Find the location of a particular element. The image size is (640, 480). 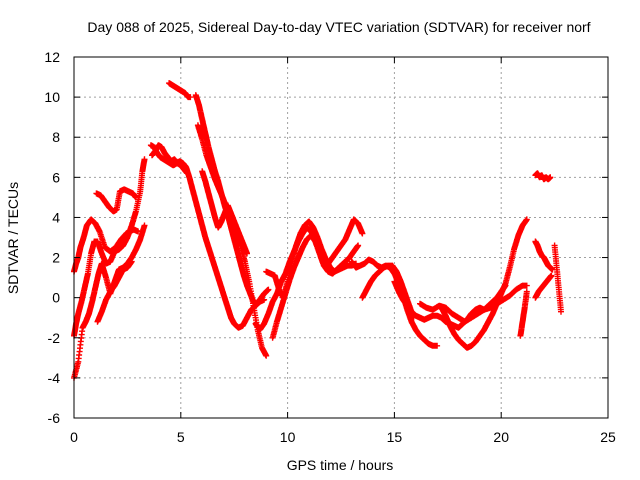

x-tick-label: 5 is located at coordinates (181, 437).